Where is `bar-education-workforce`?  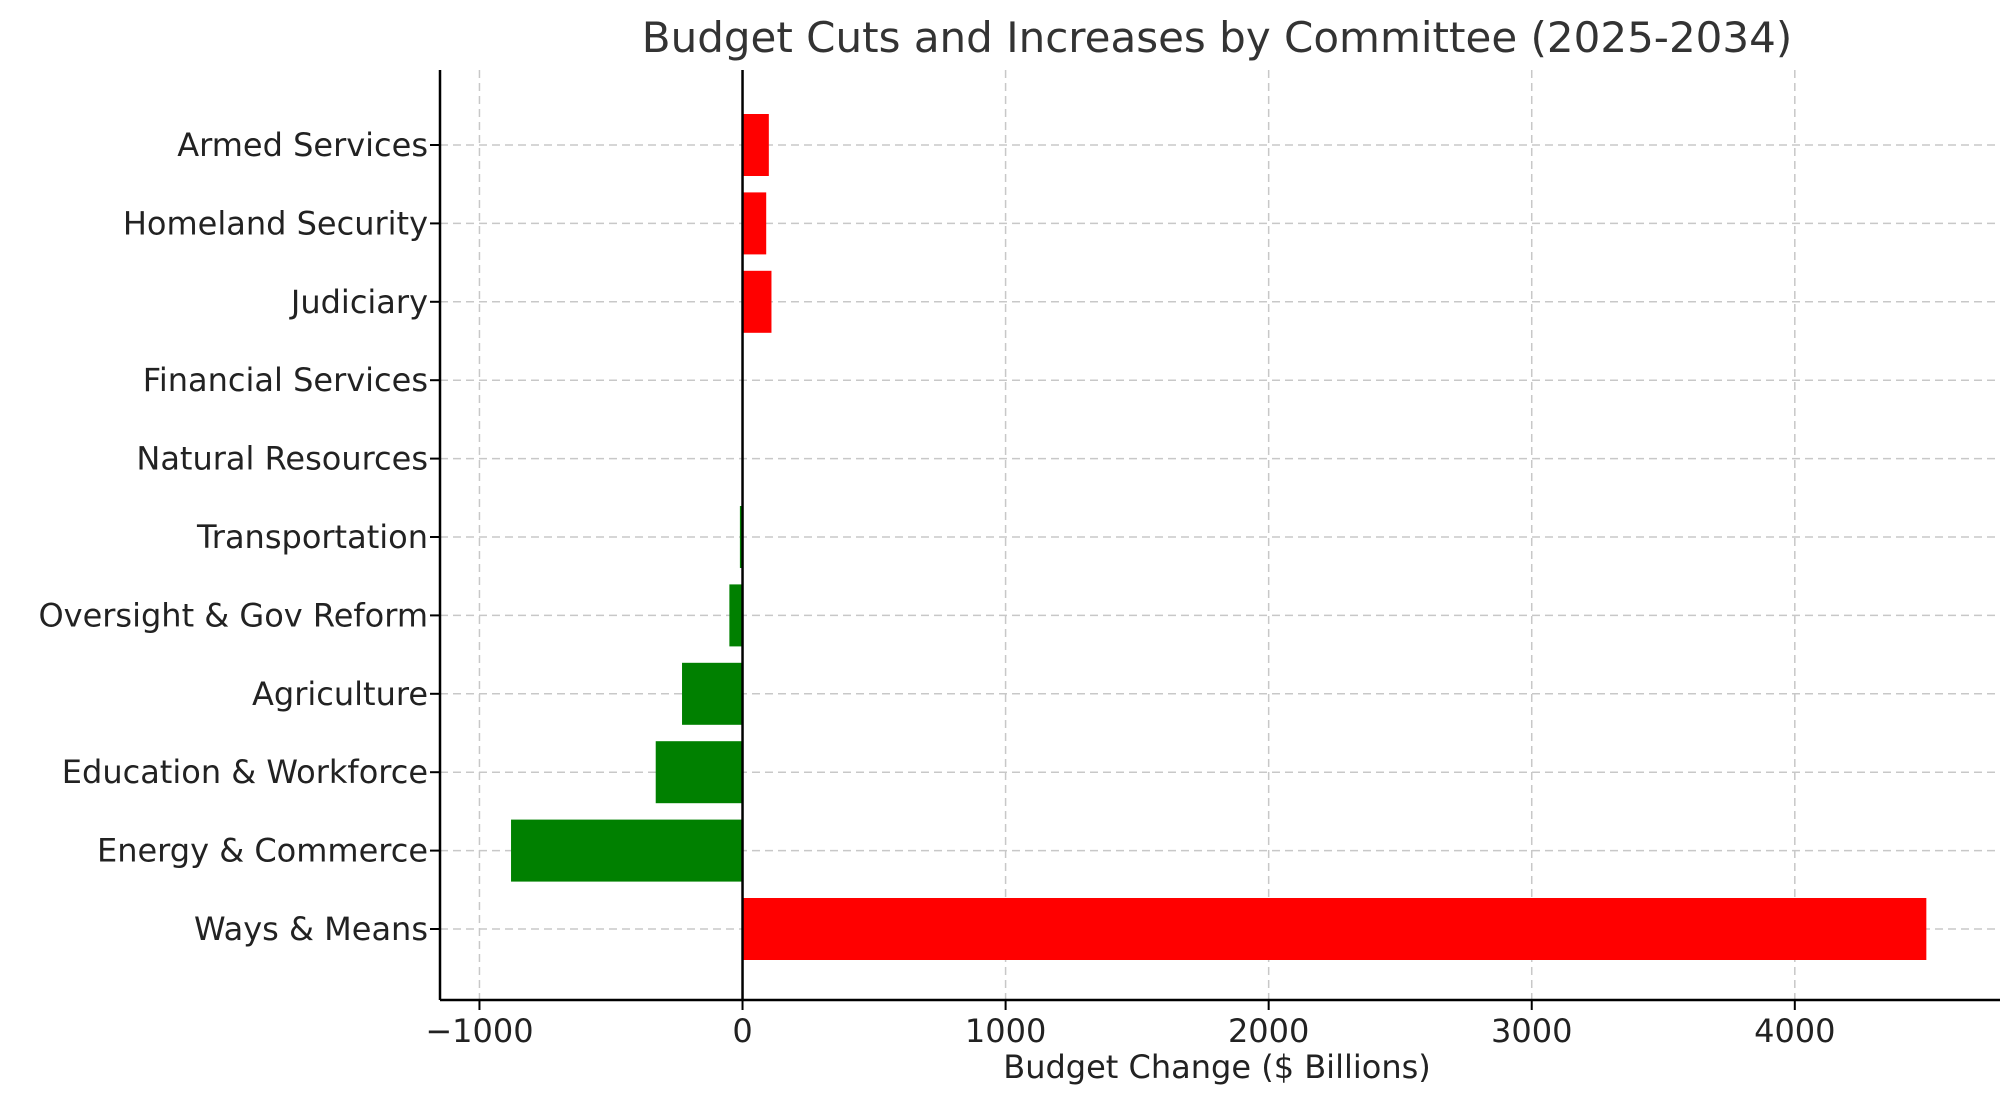 bar-education-workforce is located at coordinates (699, 772).